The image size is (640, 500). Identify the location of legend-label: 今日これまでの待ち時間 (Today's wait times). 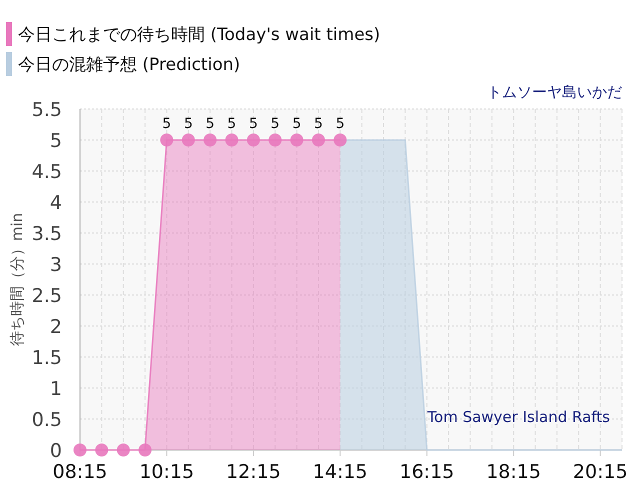
(199, 35).